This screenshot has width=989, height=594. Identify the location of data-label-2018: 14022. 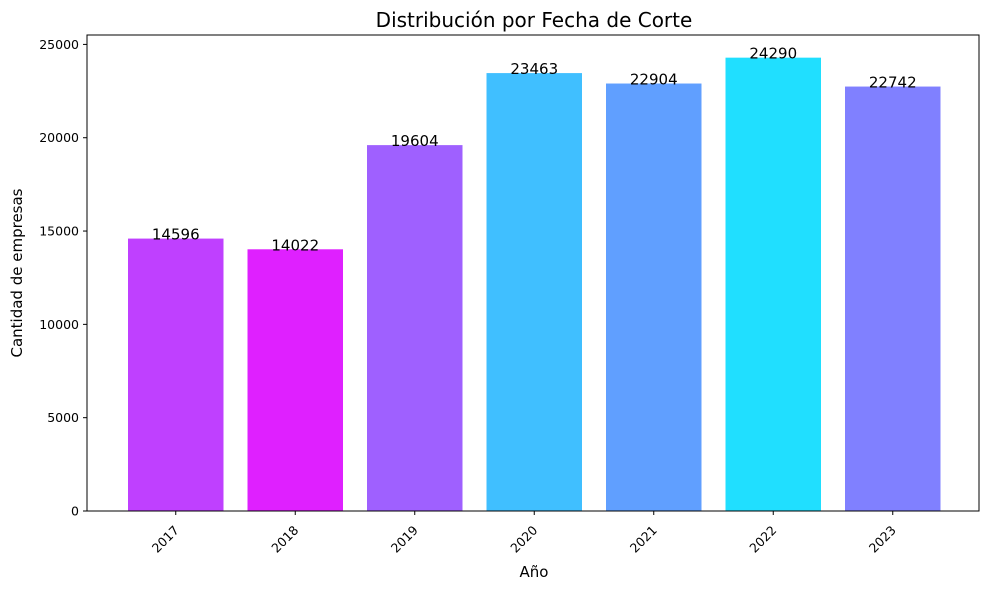
(295, 245).